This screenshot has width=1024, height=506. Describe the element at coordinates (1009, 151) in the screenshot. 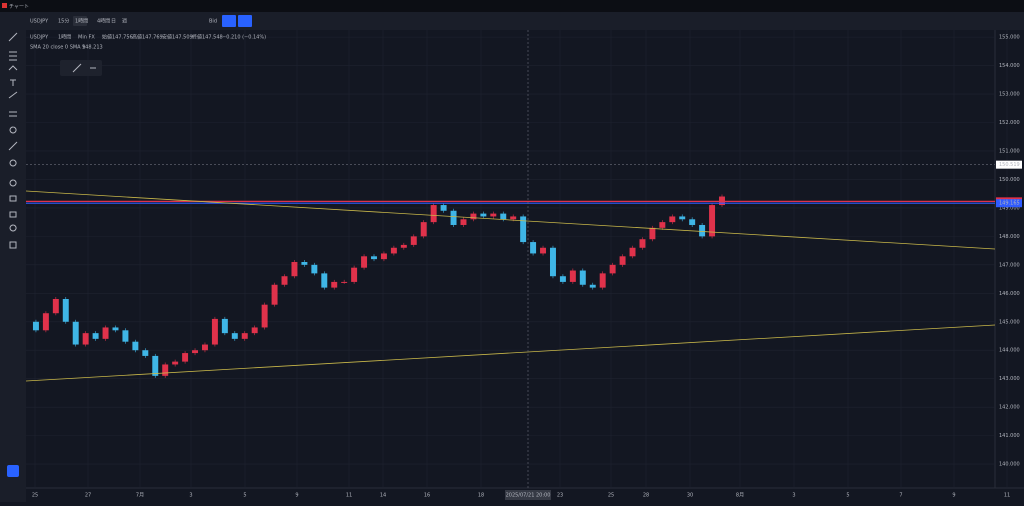

I see `y-tick-label: 151.000` at that location.